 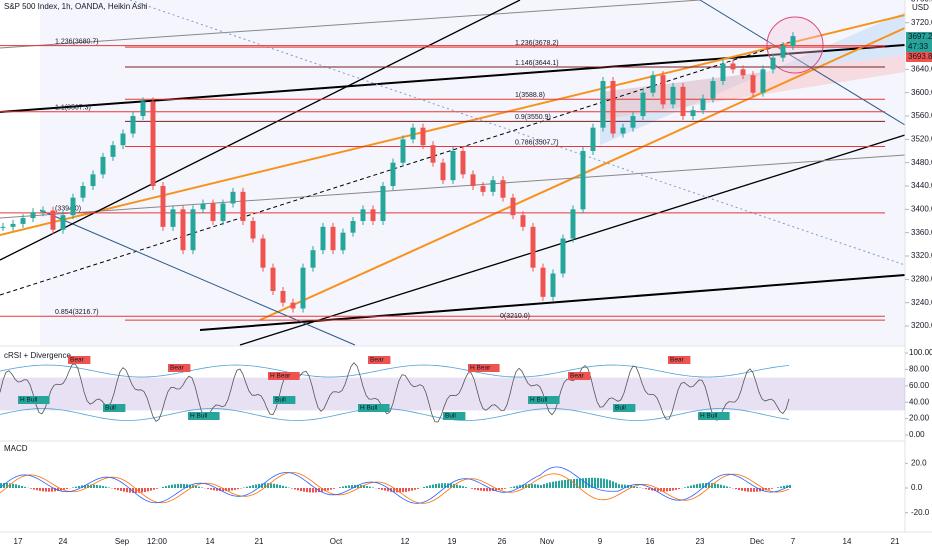 What do you see at coordinates (37, 355) in the screenshot?
I see `pane-title: cRSI + Divergence` at bounding box center [37, 355].